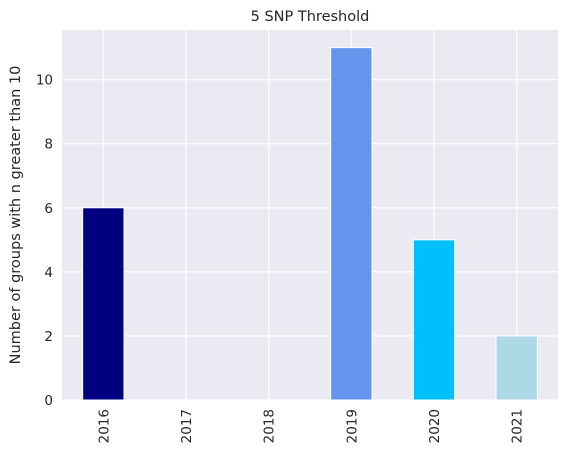  What do you see at coordinates (48, 401) in the screenshot?
I see `y-tick-label: 0` at bounding box center [48, 401].